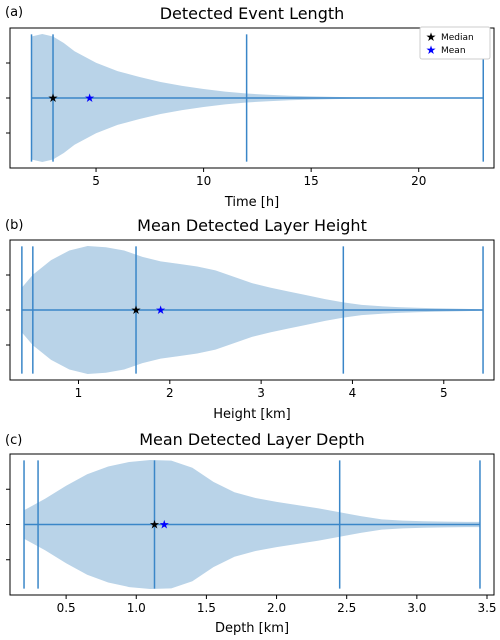 The image size is (500, 640). Describe the element at coordinates (346, 608) in the screenshot. I see `x-tick-label: 2.5` at that location.